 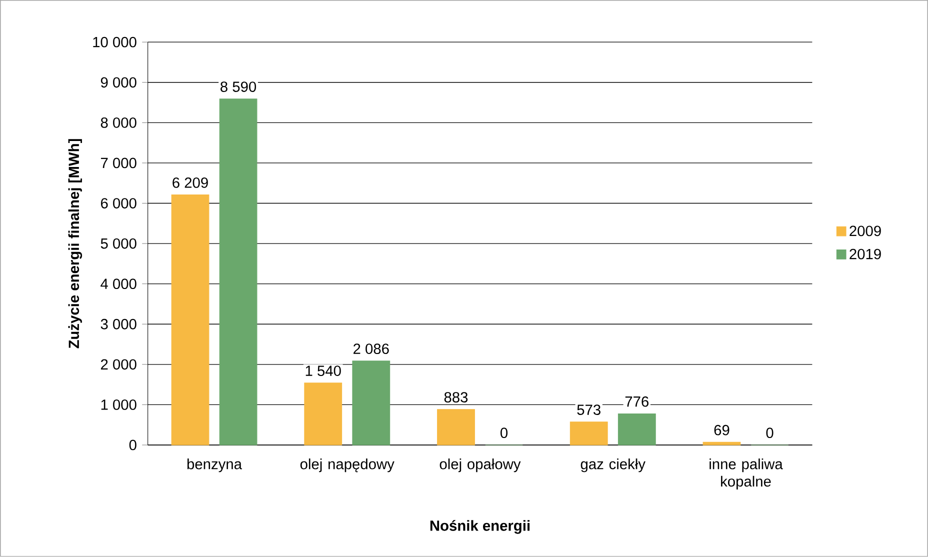 What do you see at coordinates (371, 349) in the screenshot?
I see `data-label: 2 086` at bounding box center [371, 349].